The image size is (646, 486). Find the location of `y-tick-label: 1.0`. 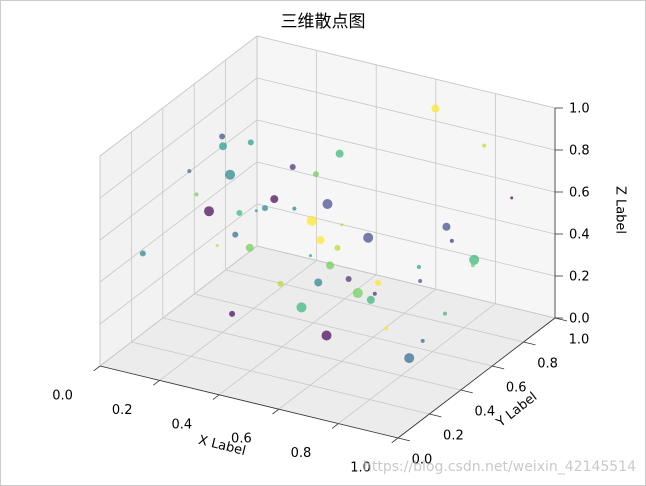

y-tick-label: 1.0 is located at coordinates (579, 340).